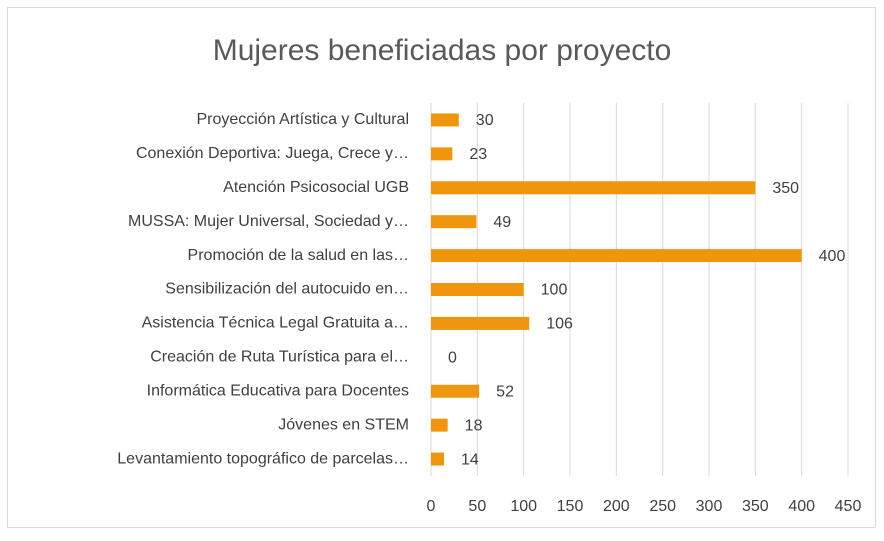 The height and width of the screenshot is (541, 884). What do you see at coordinates (785, 188) in the screenshot?
I see `data-label: 350` at bounding box center [785, 188].